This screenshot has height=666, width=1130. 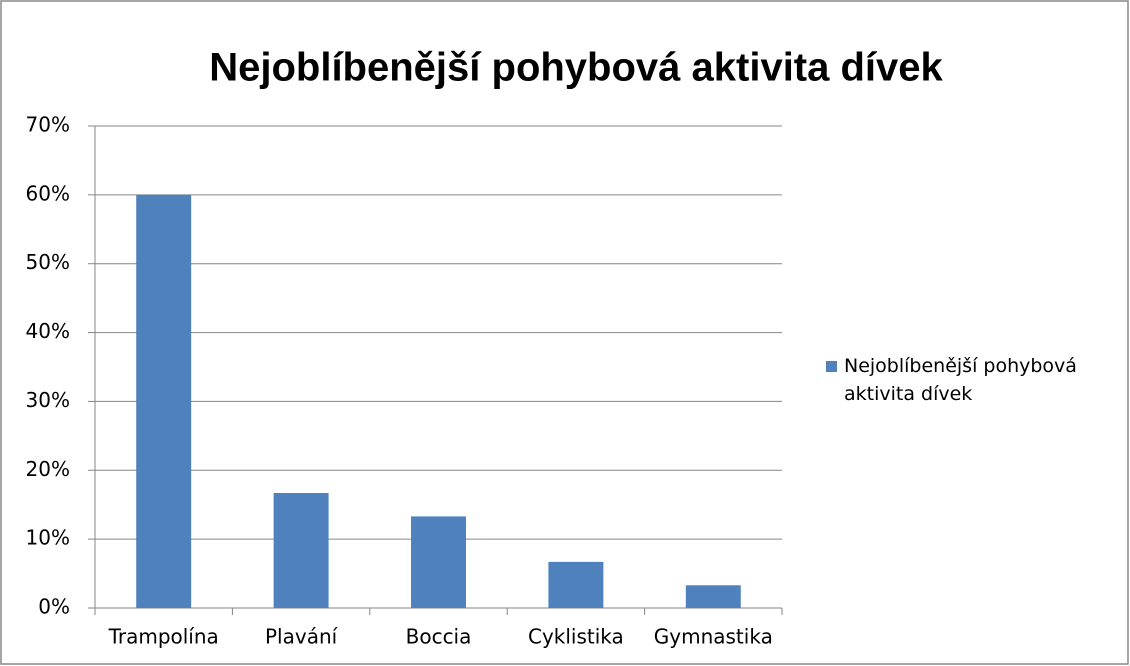 What do you see at coordinates (48, 125) in the screenshot?
I see `y-tick-label: 70%` at bounding box center [48, 125].